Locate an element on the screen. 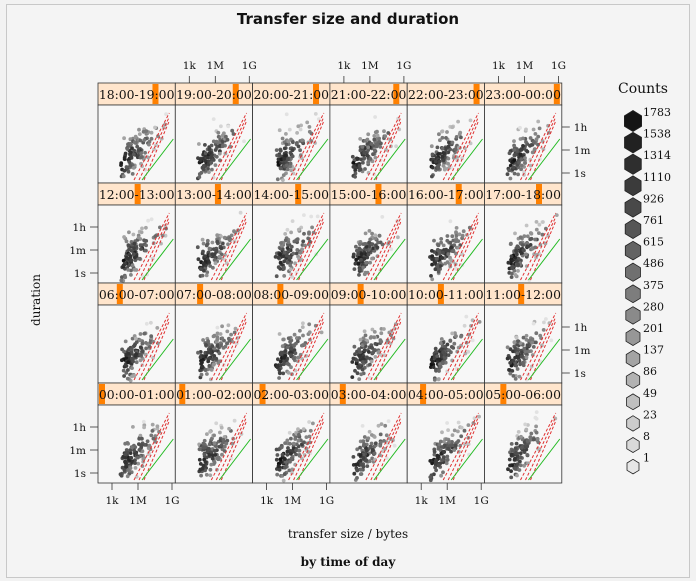 This screenshot has width=696, height=581. y-tick-label: 1h is located at coordinates (80, 228).